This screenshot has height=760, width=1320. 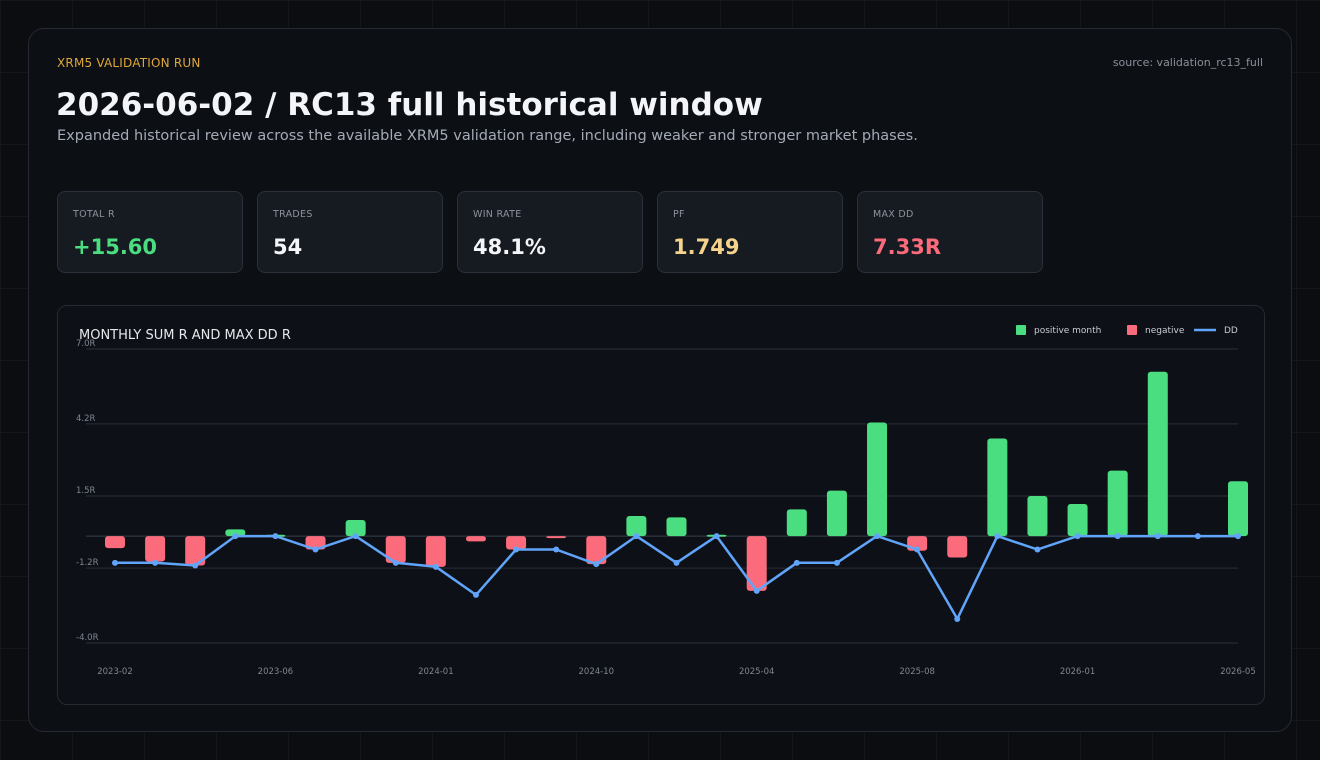 What do you see at coordinates (550, 232) in the screenshot?
I see `kpi-card-win-rate: WIN RATE 48.1%` at bounding box center [550, 232].